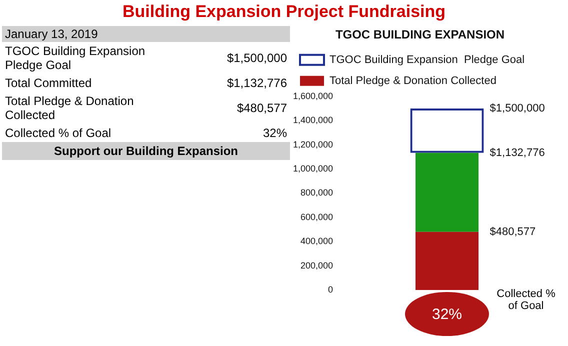 This screenshot has width=568, height=346. What do you see at coordinates (331, 289) in the screenshot?
I see `y-tick-label: 0` at bounding box center [331, 289].